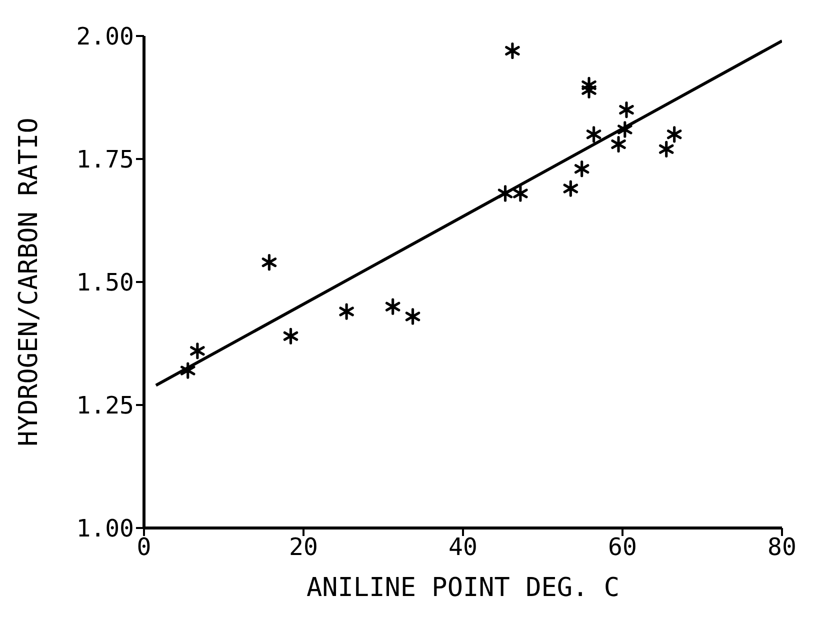  I want to click on x-tick-label: 80, so click(782, 547).